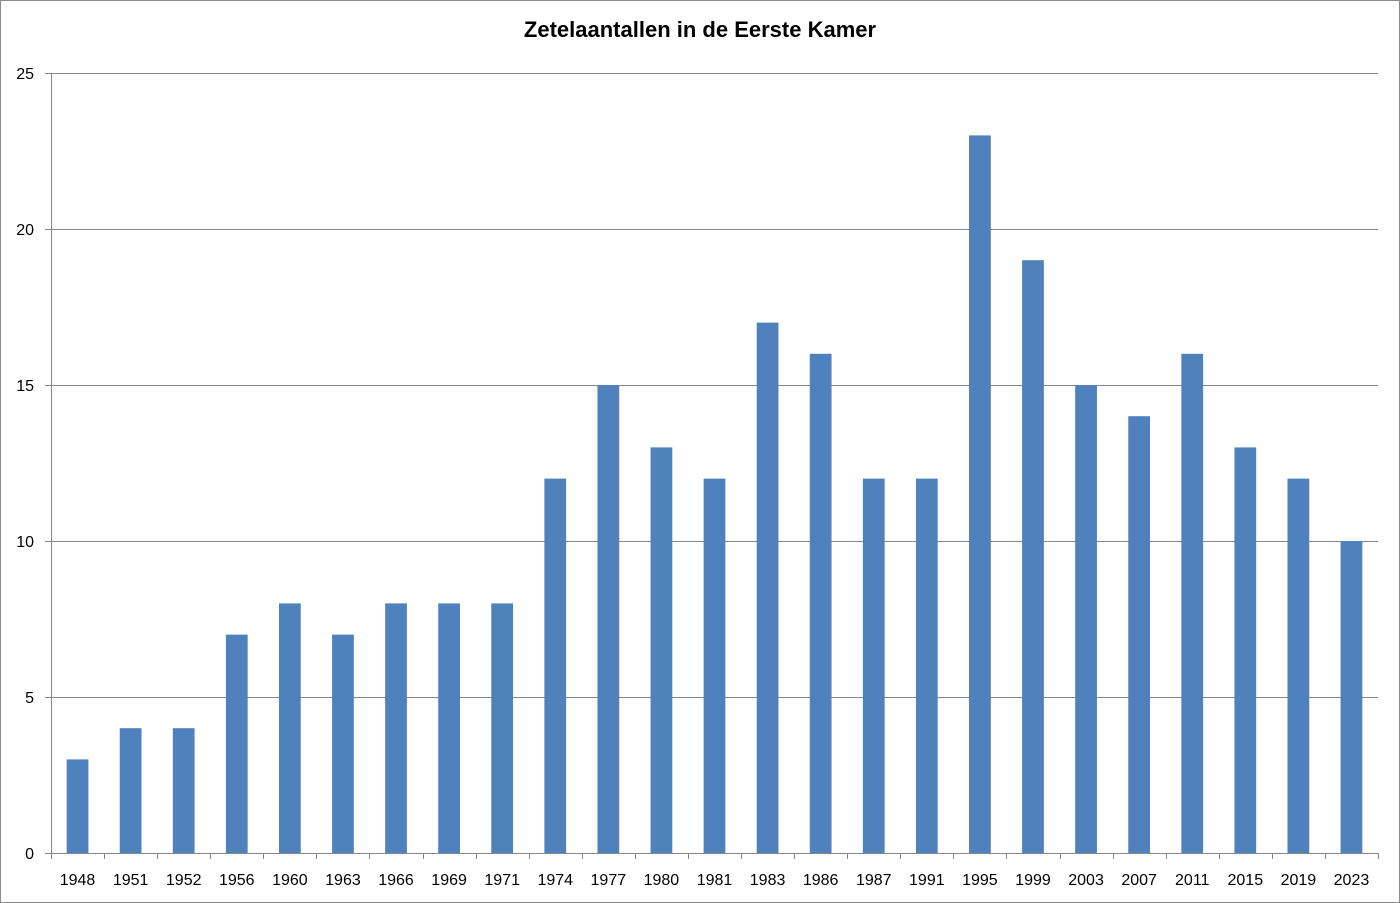 The height and width of the screenshot is (903, 1400). What do you see at coordinates (768, 880) in the screenshot?
I see `x-tick-label: 1983` at bounding box center [768, 880].